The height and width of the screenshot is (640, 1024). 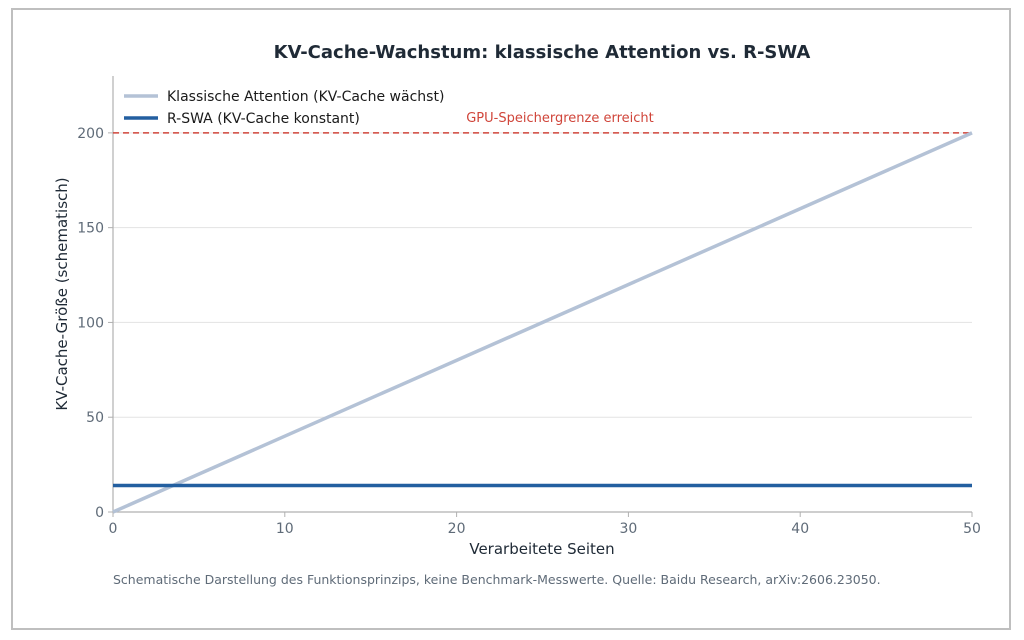 What do you see at coordinates (541, 549) in the screenshot?
I see `x-axis-label: Verarbeitete Seiten` at bounding box center [541, 549].